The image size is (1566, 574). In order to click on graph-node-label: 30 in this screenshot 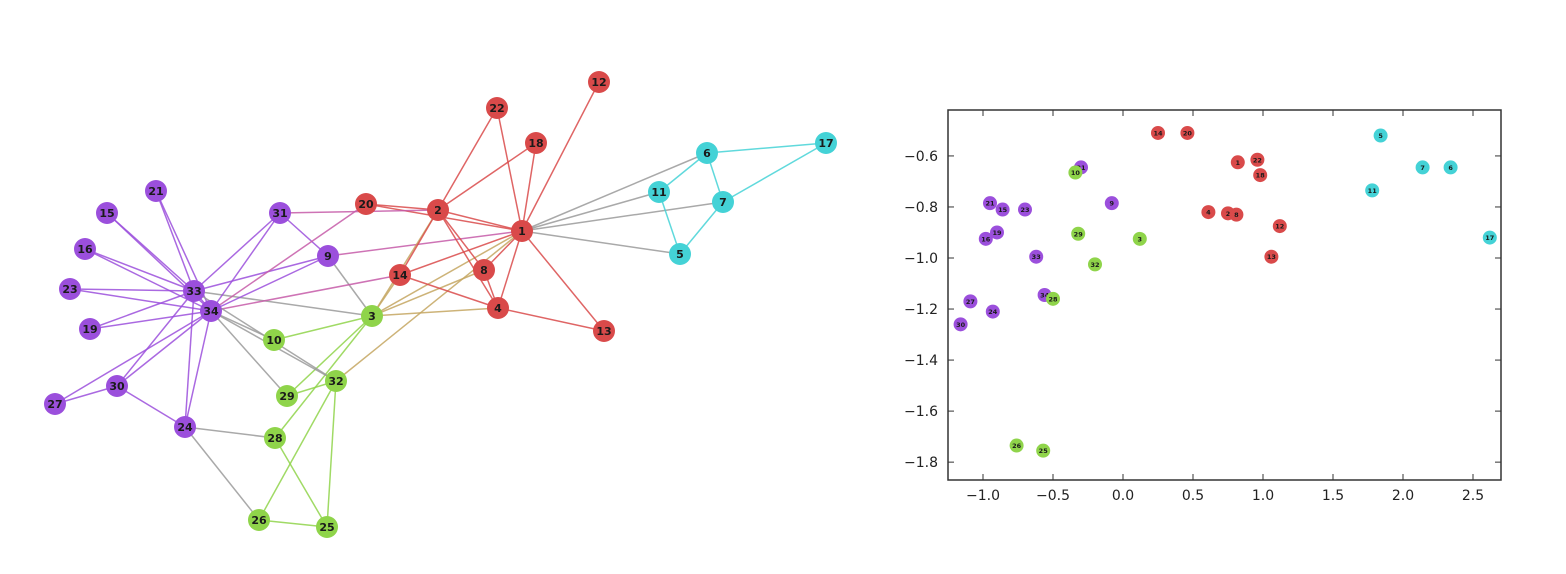, I will do `click(117, 386)`.